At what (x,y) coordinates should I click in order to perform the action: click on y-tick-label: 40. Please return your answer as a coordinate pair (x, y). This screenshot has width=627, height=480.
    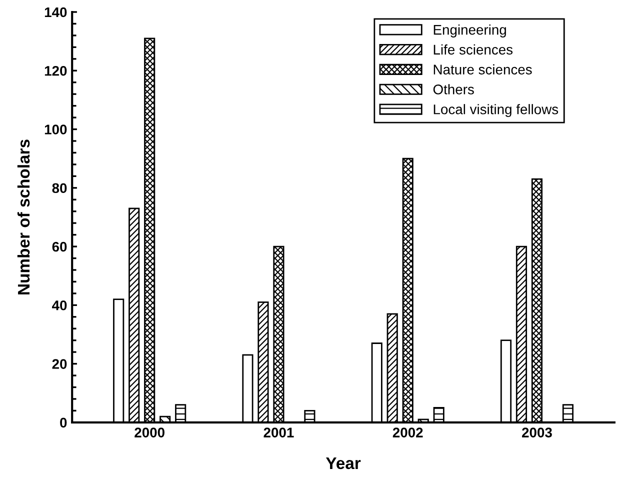
    Looking at the image, I should click on (59, 305).